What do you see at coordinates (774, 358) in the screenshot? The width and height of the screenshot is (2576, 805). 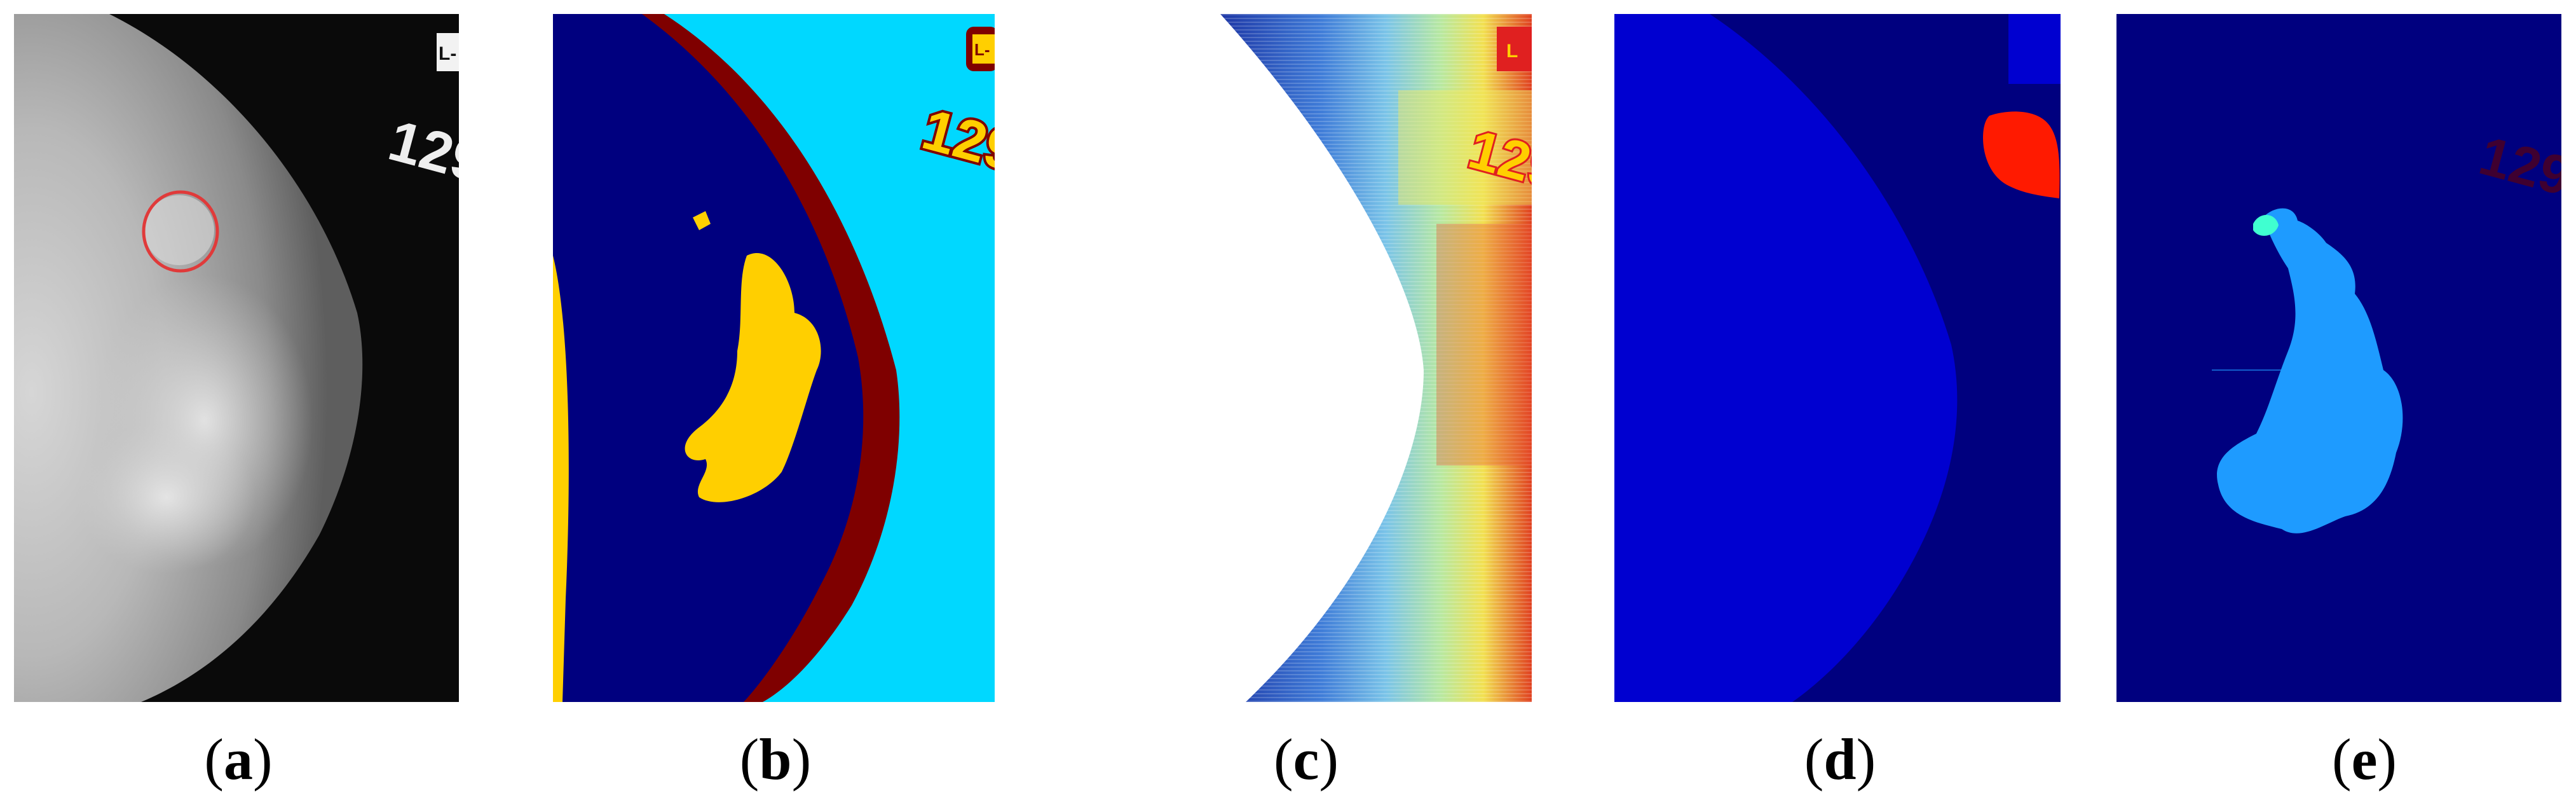 I see `panel-b-segmentation: L- 129` at bounding box center [774, 358].